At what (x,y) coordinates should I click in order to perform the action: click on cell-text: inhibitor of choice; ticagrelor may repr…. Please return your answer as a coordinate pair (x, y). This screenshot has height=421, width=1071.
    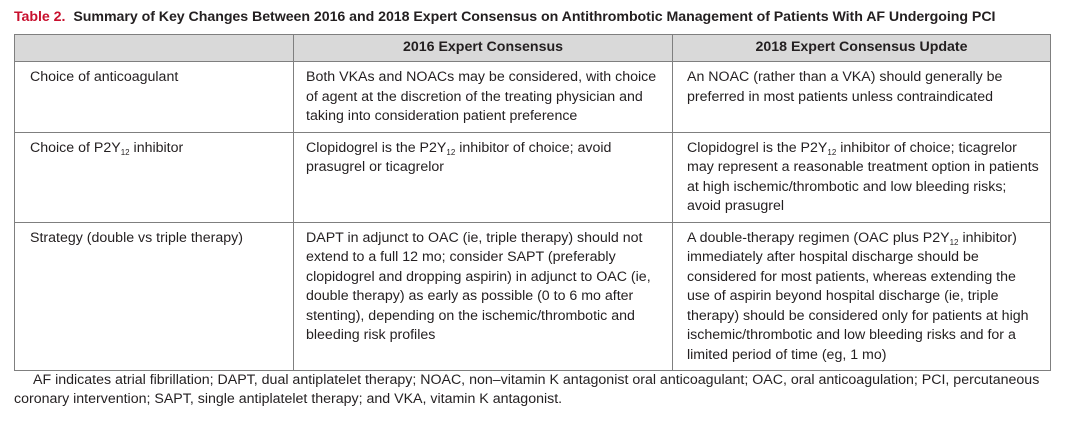
    Looking at the image, I should click on (863, 177).